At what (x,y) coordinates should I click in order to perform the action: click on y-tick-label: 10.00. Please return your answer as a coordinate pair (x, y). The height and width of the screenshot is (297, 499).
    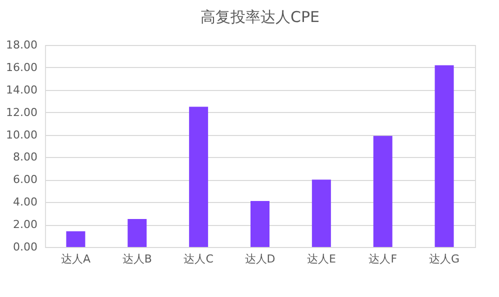
    Looking at the image, I should click on (22, 135).